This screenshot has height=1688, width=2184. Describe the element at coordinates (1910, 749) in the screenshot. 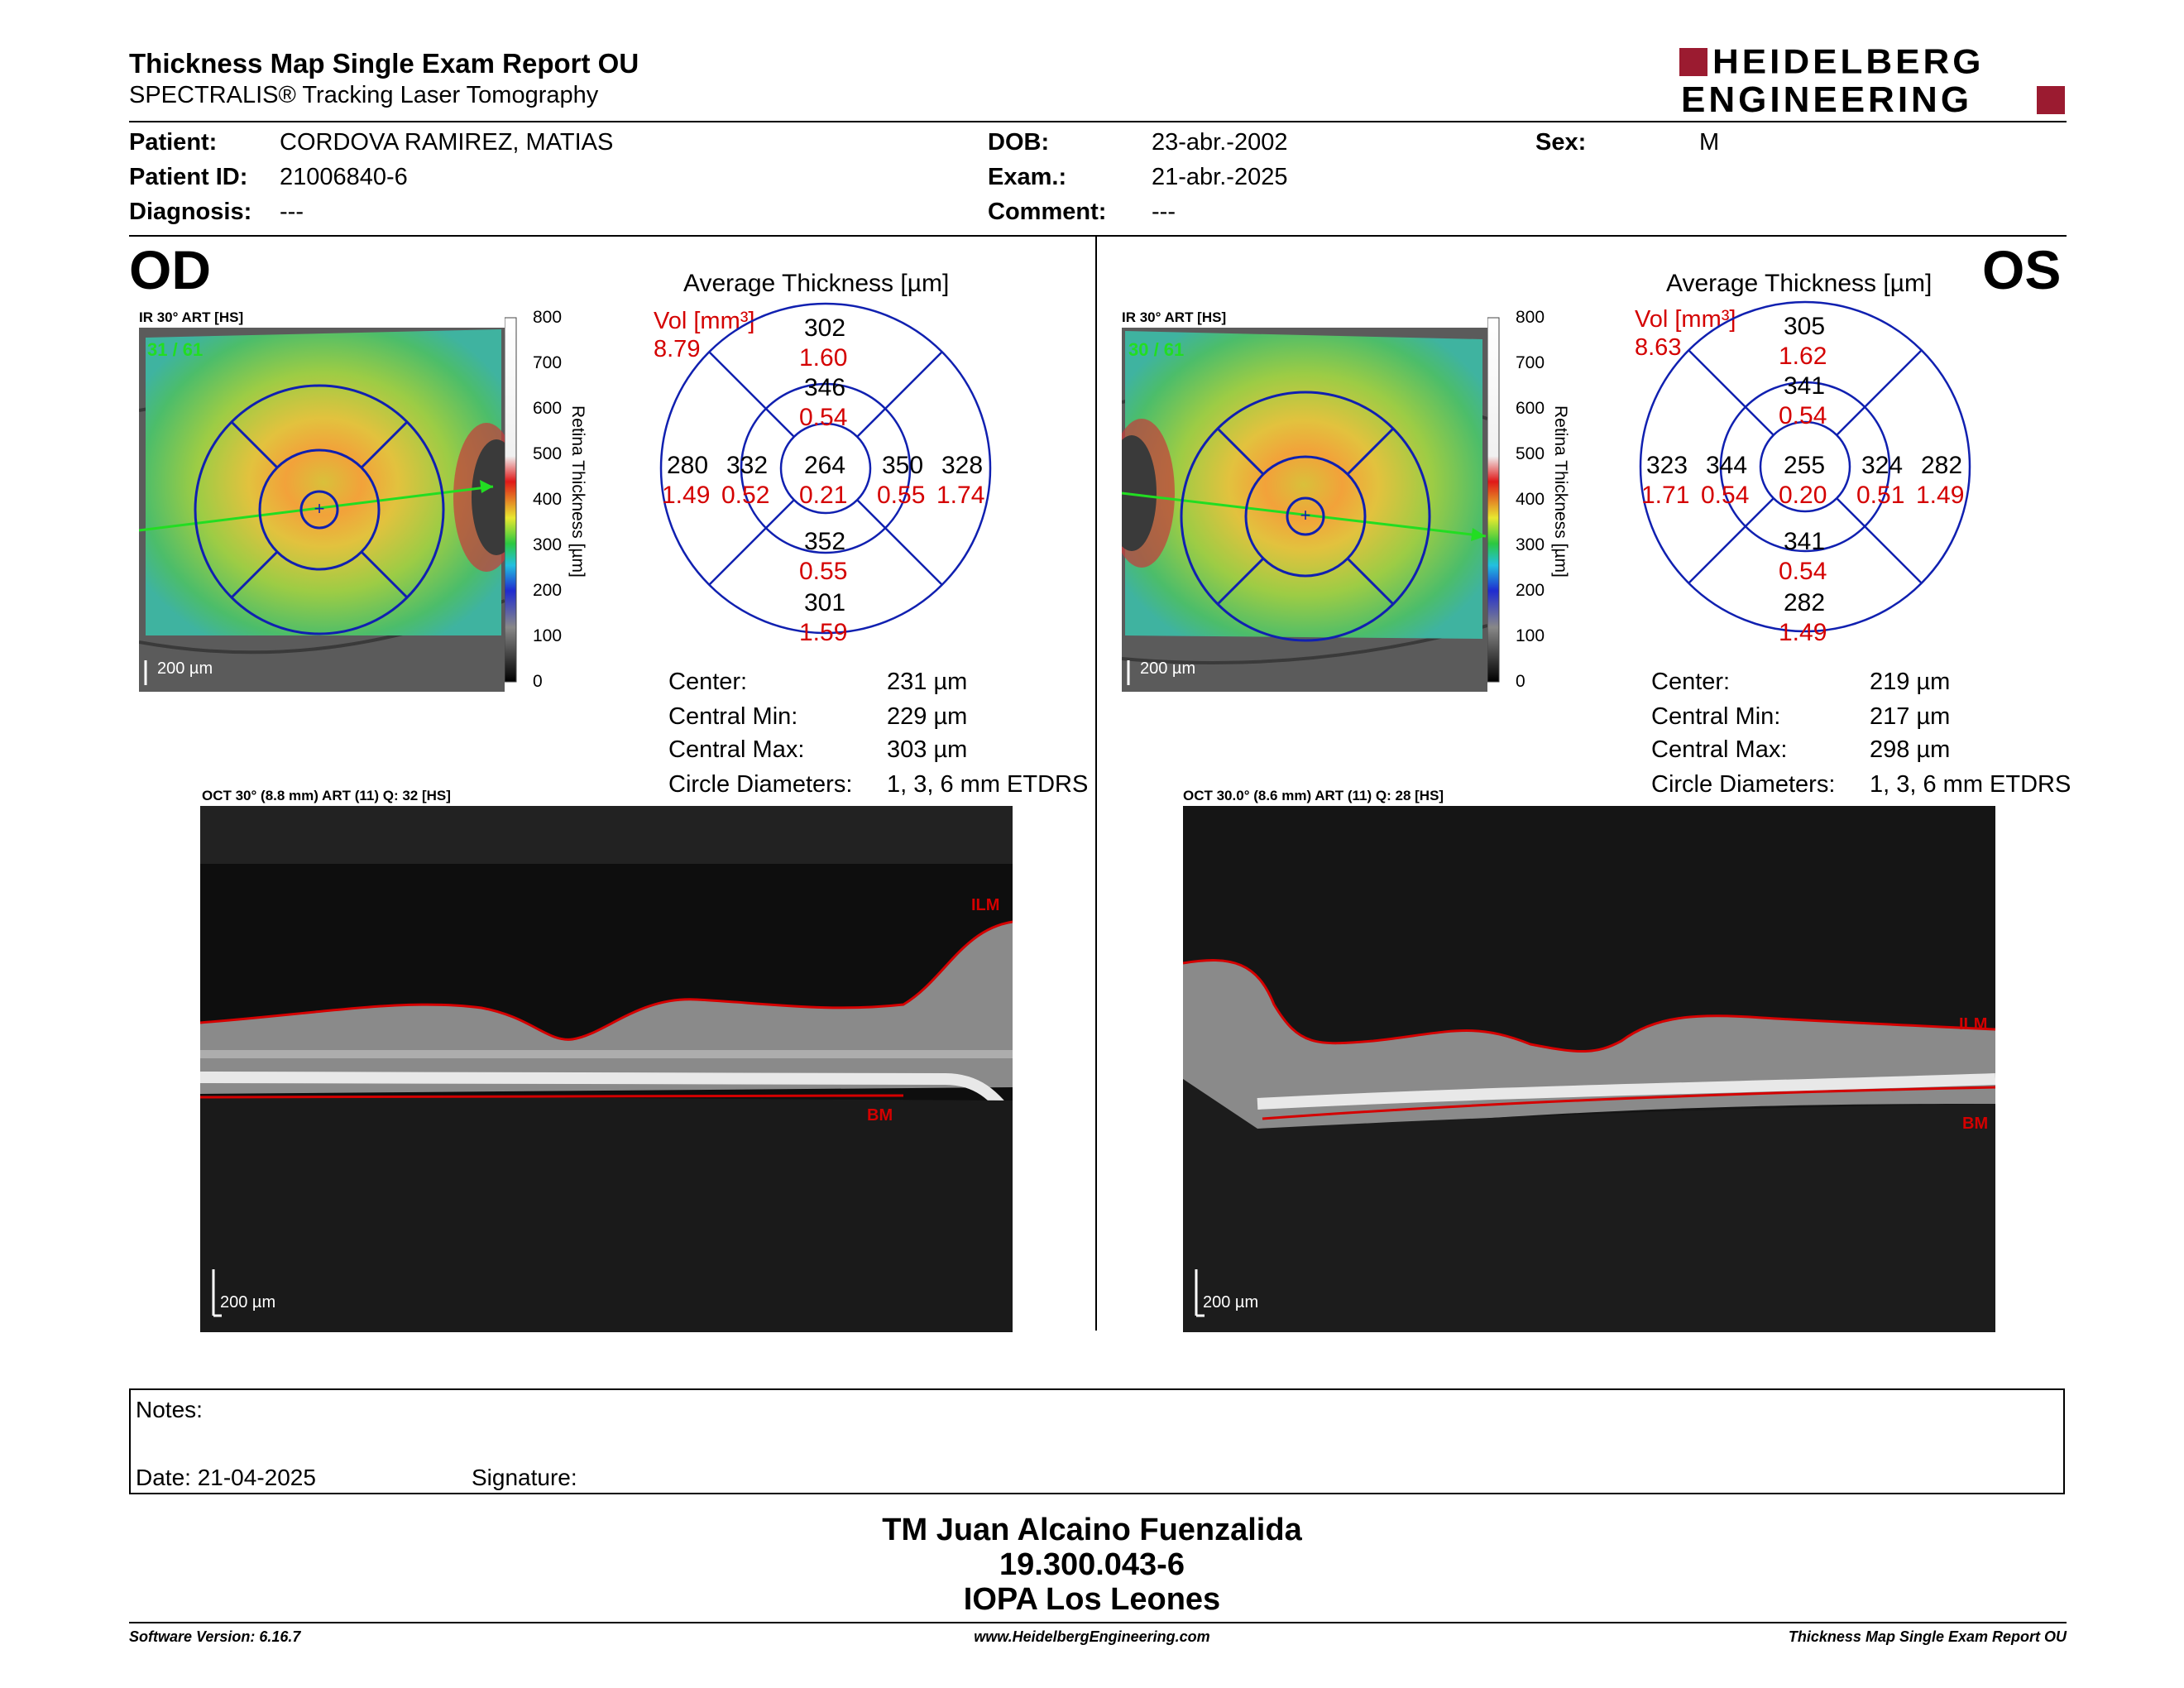

I see `os-stat-value: 298 µm` at that location.